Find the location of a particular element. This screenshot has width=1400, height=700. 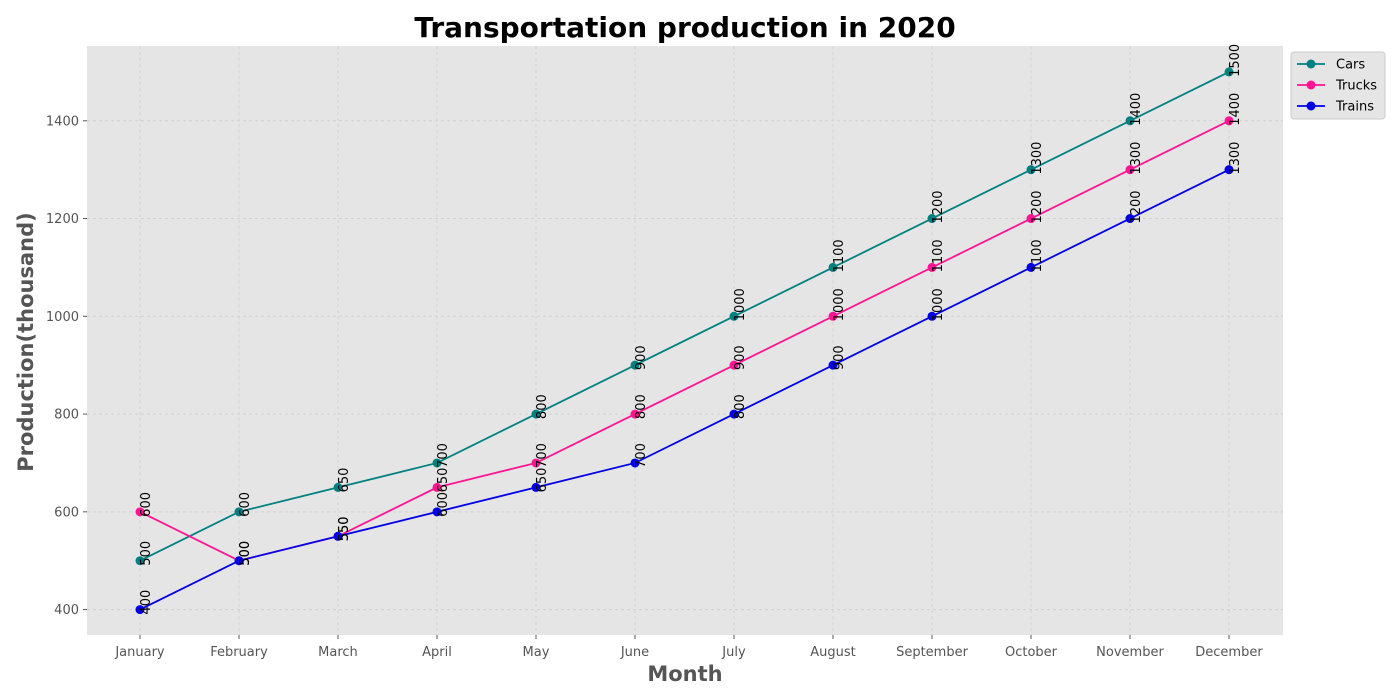

data-label-cars: 600 is located at coordinates (245, 504).